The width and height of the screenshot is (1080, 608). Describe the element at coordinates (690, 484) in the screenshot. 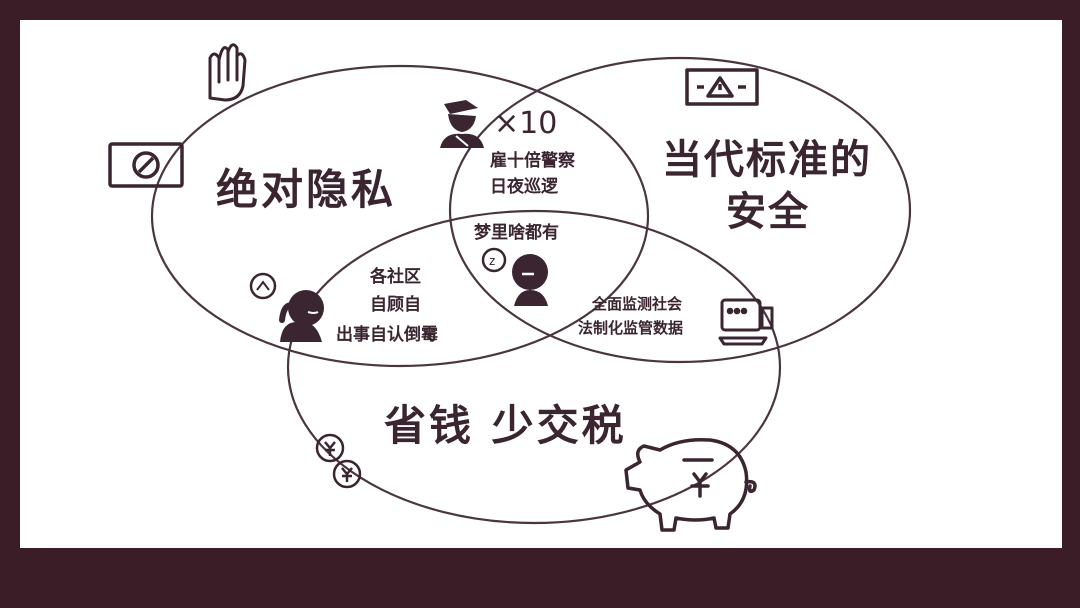

I see `yen-piggy-bank-icon` at that location.